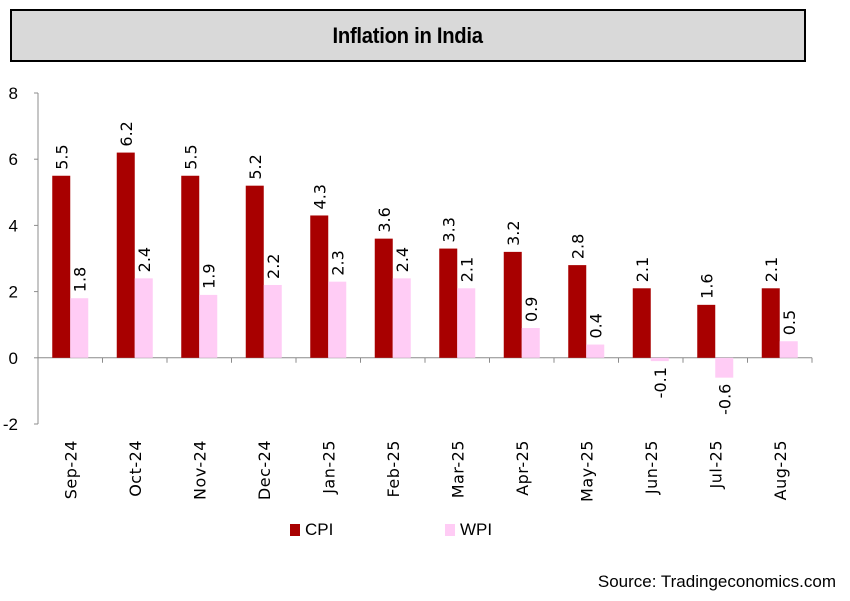  I want to click on x-tick-label: May-25, so click(586, 471).